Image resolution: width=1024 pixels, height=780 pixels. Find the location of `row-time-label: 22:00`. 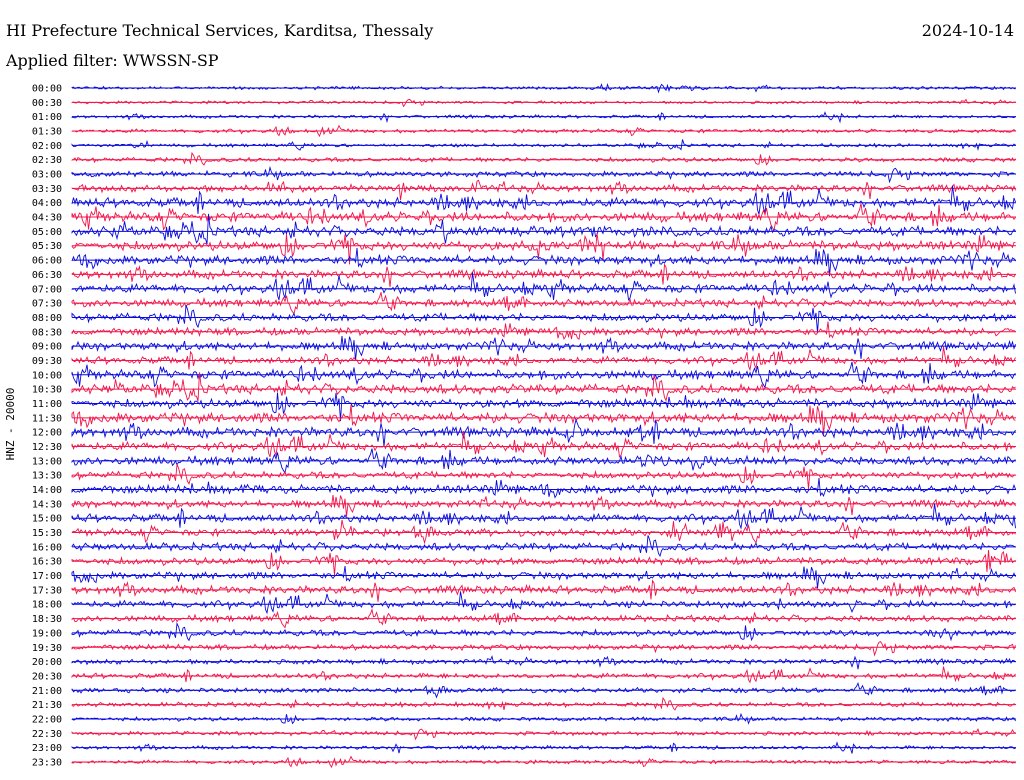

row-time-label: 22:00 is located at coordinates (47, 719).